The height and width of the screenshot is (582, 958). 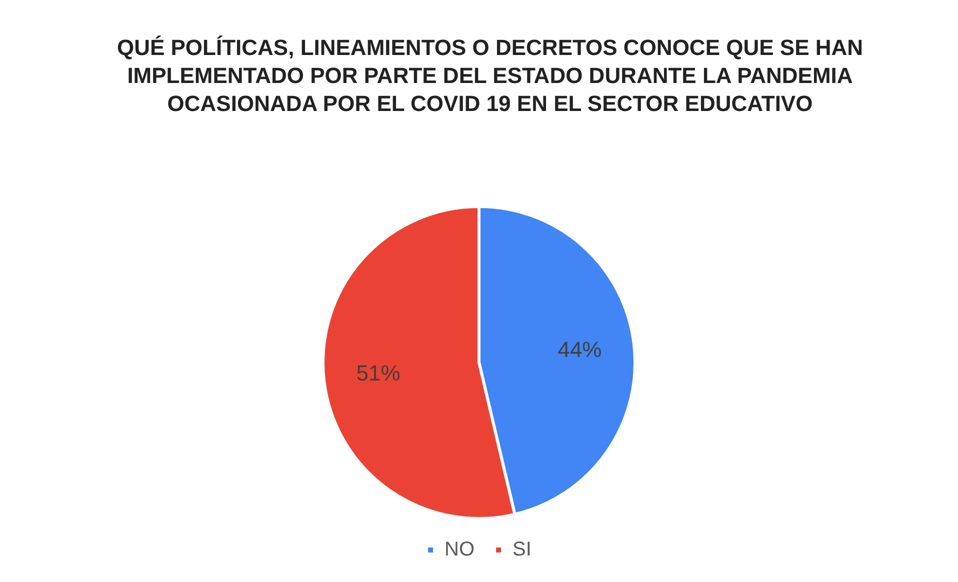 I want to click on data-label: 44%, so click(x=580, y=349).